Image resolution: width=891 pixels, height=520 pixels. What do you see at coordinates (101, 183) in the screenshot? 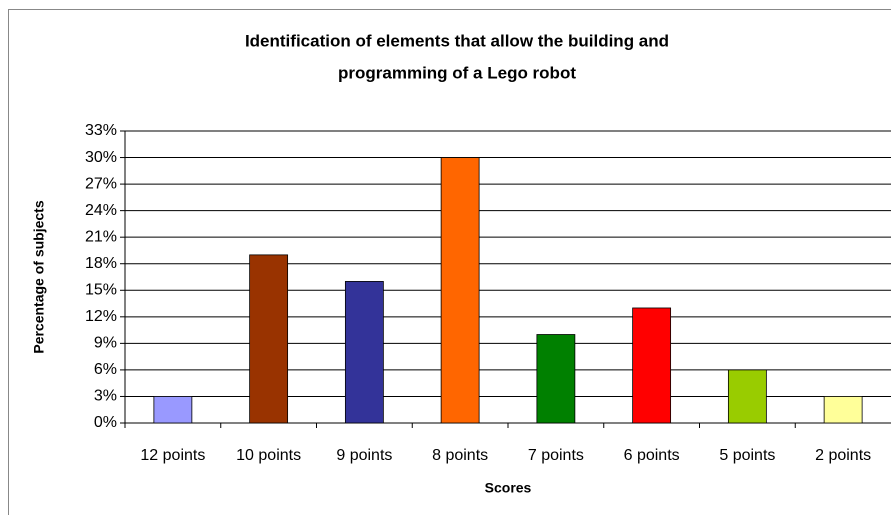
I see `y-tick-label: 27%` at bounding box center [101, 183].